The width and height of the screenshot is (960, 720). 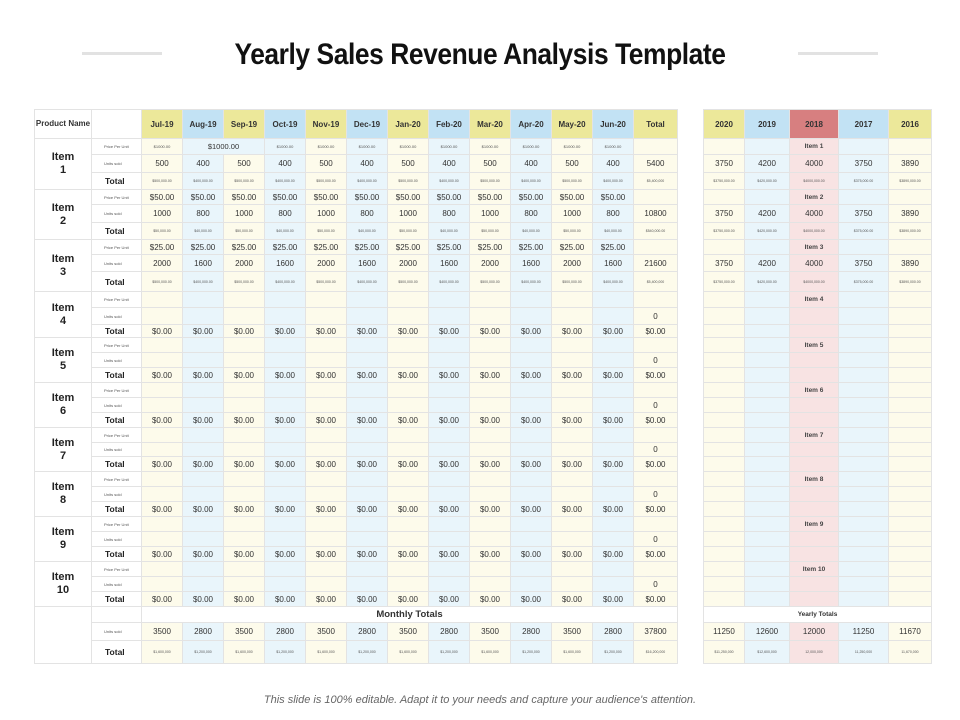 I want to click on total-cell: $500,000.00, so click(x=162, y=281).